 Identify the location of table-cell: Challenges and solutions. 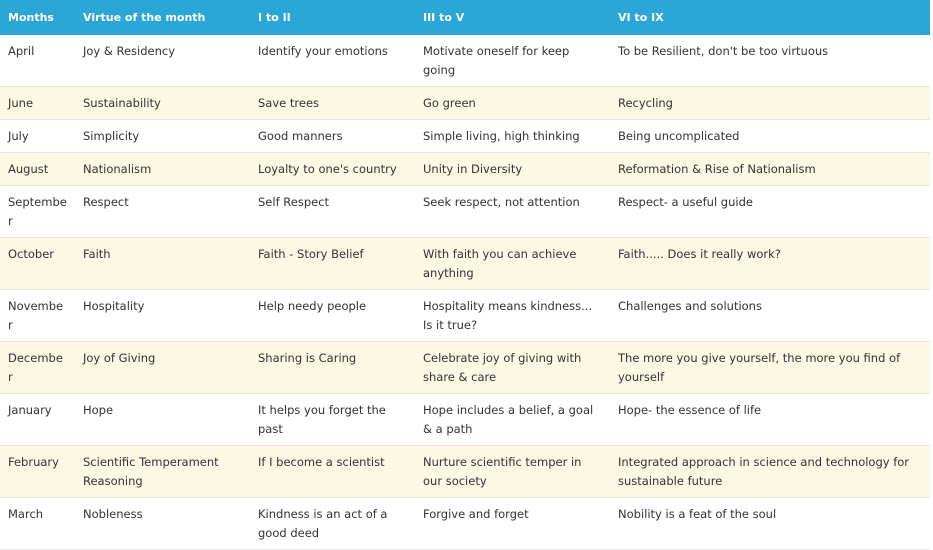
(770, 315).